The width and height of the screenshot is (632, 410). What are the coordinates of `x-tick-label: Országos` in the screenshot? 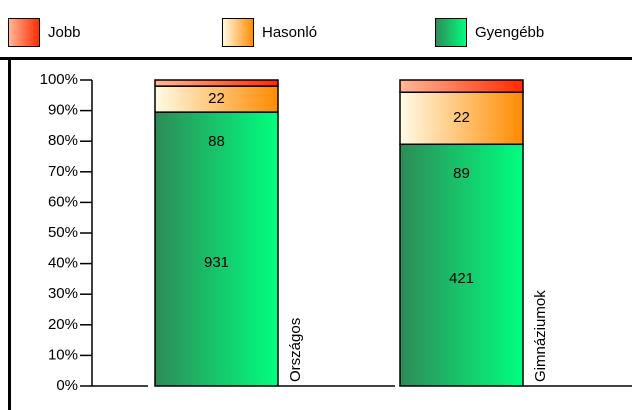 It's located at (295, 350).